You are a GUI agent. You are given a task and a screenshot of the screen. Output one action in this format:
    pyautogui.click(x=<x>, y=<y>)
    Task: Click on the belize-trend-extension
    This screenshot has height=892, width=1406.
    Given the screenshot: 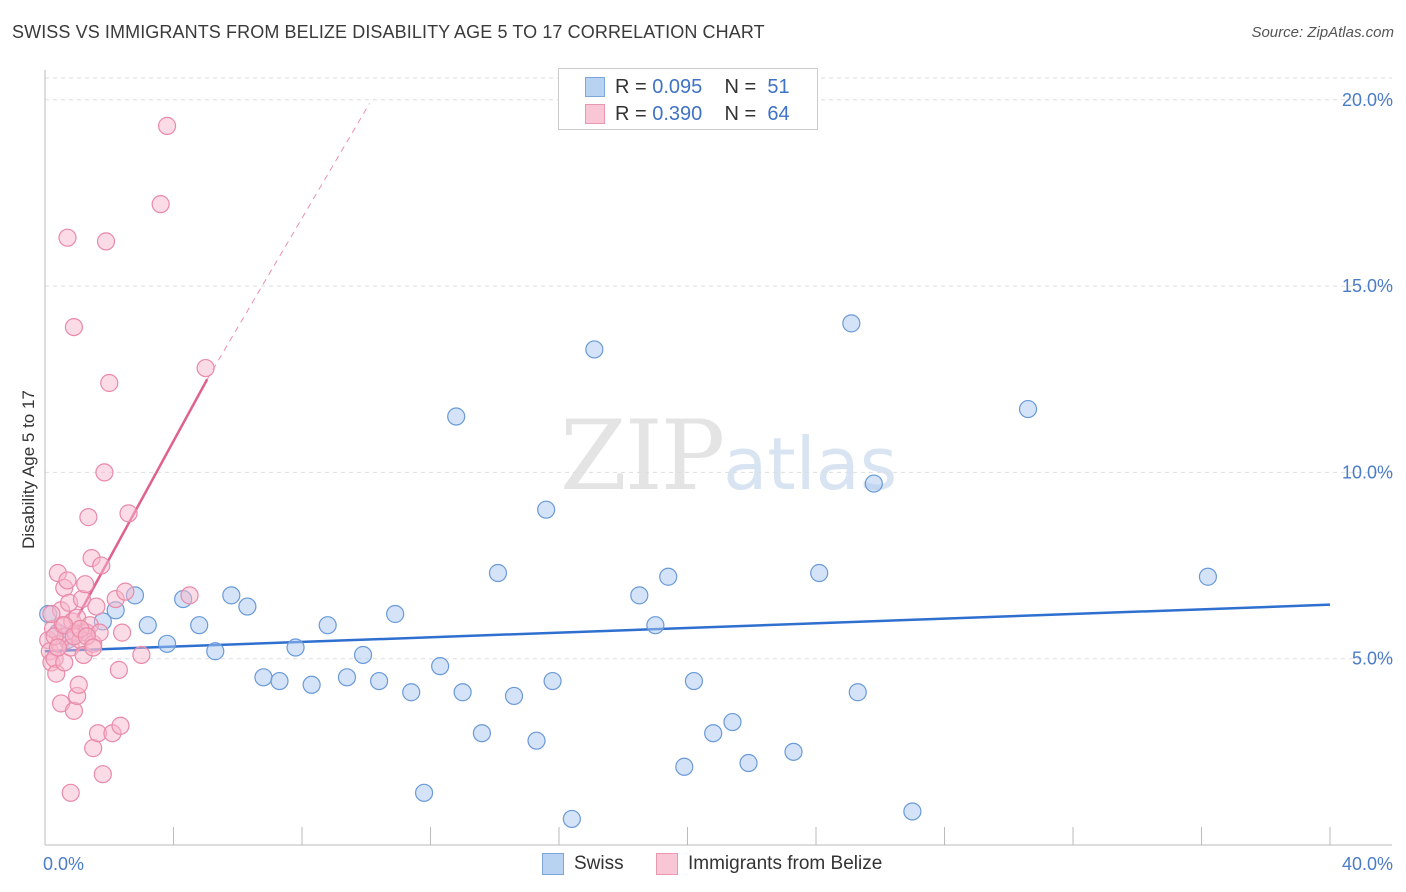 What is the action you would take?
    pyautogui.click(x=288, y=241)
    